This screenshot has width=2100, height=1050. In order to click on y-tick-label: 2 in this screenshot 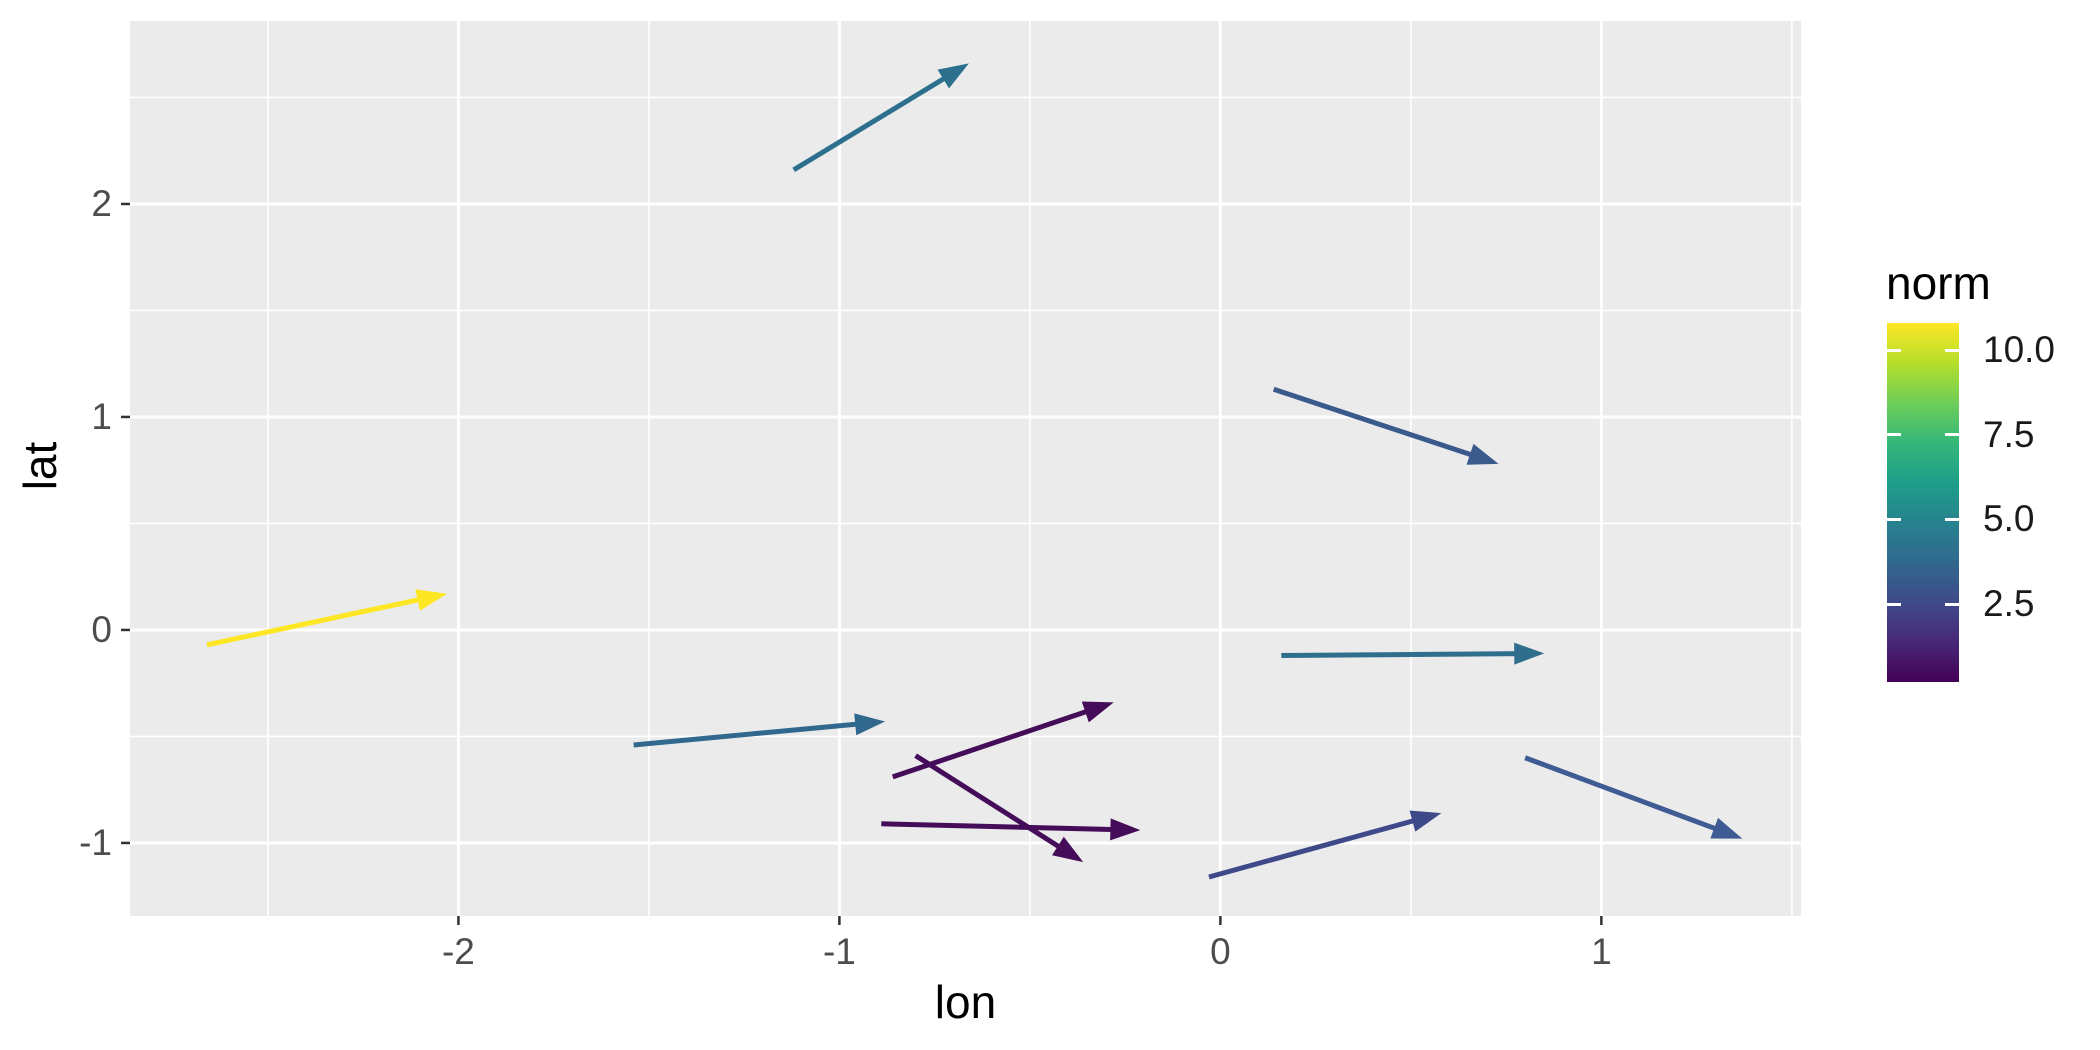, I will do `click(101, 203)`.